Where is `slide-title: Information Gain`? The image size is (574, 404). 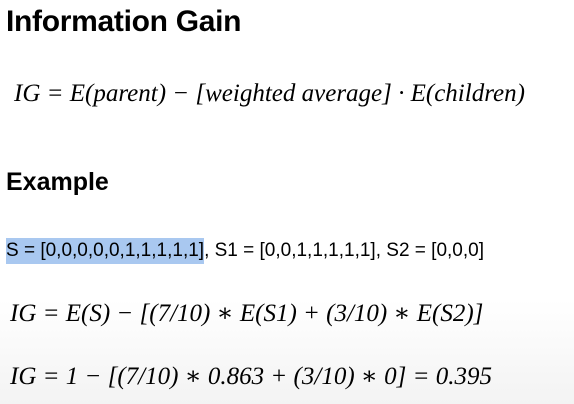
slide-title: Information Gain is located at coordinates (124, 21).